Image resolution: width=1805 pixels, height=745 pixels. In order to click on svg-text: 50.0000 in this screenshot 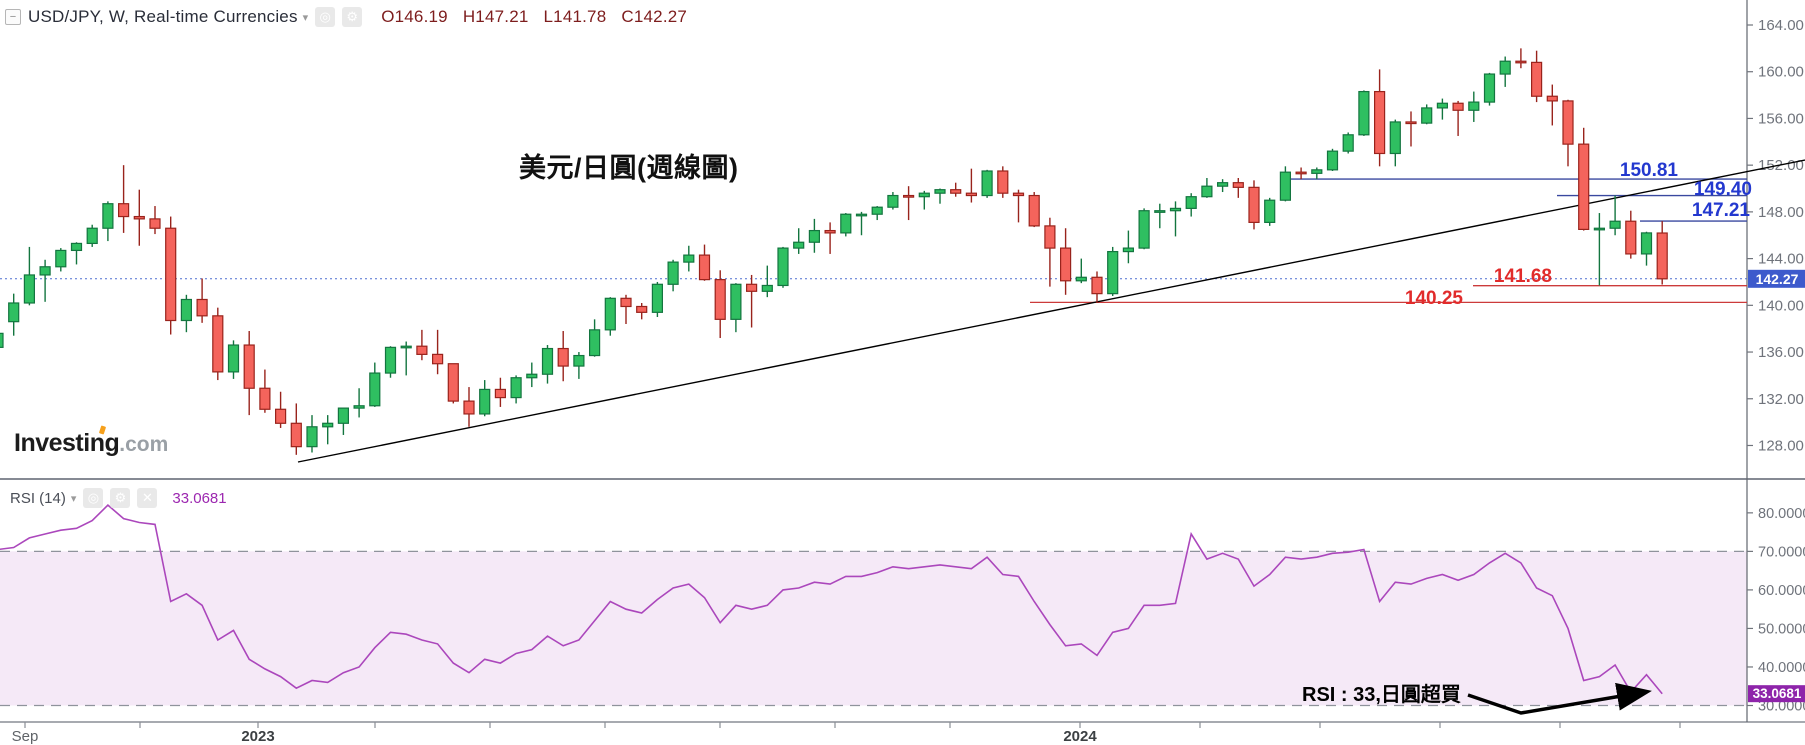, I will do `click(1781, 629)`.